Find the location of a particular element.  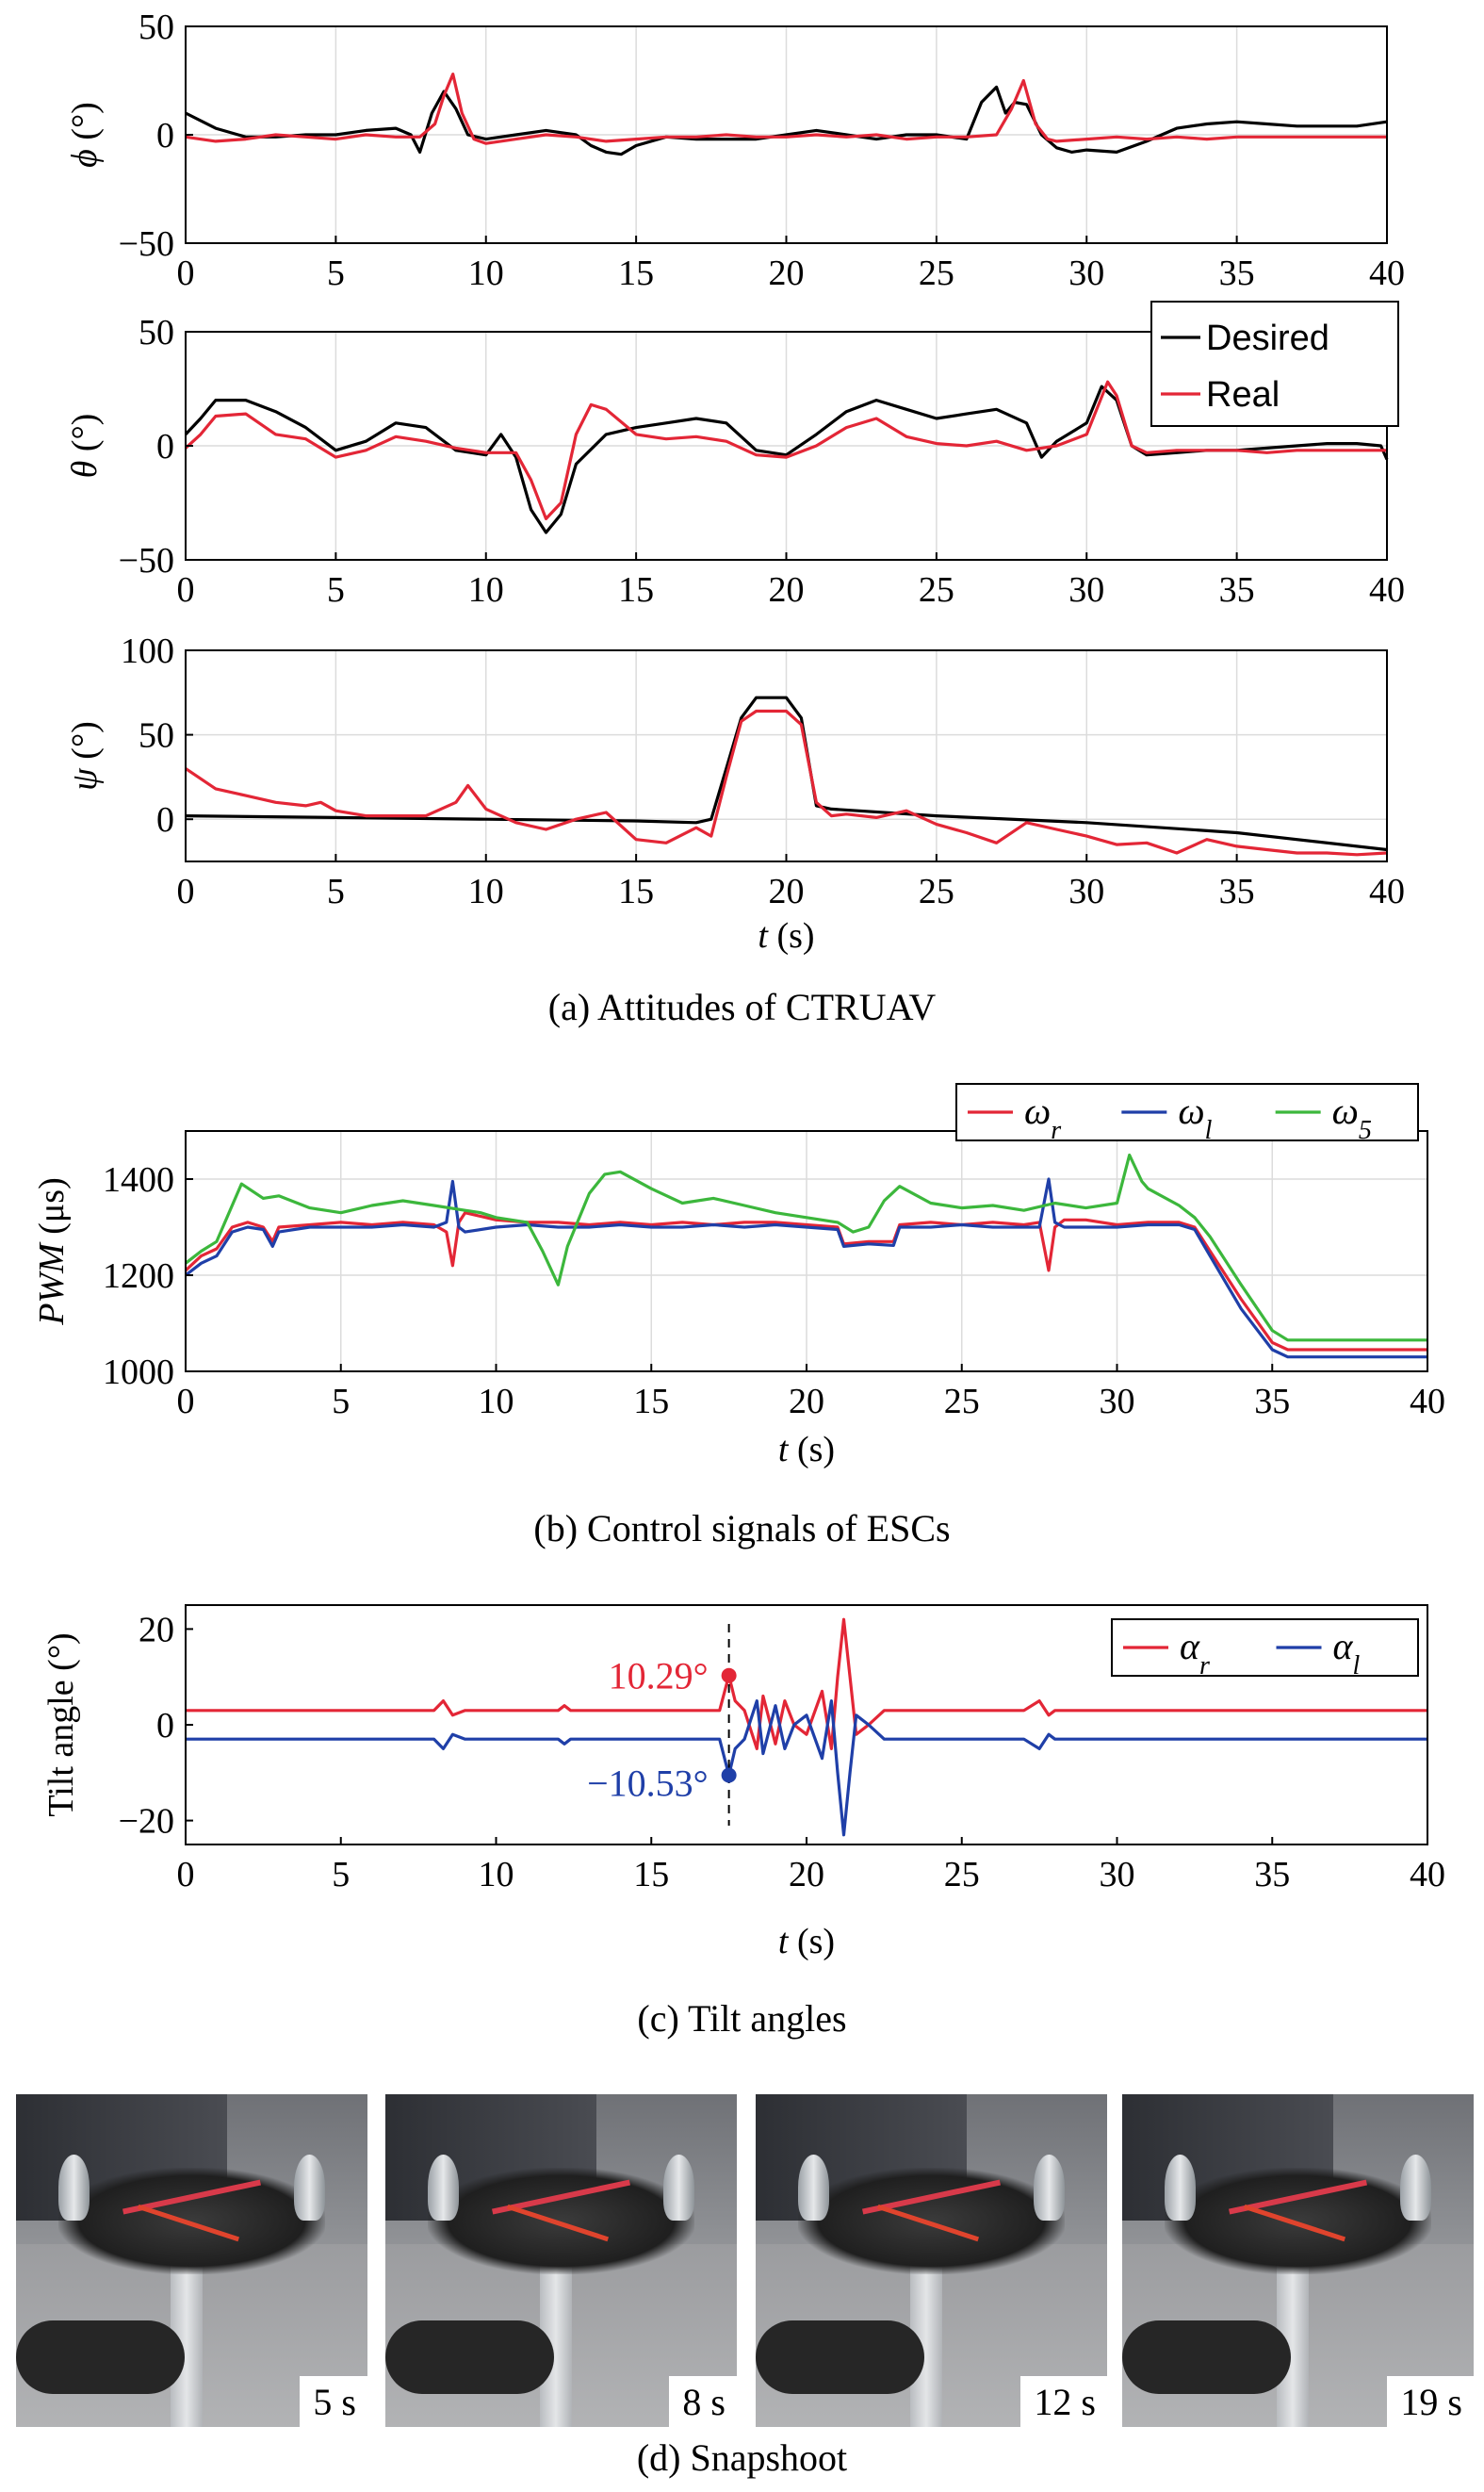

snapshot-photo-5s: 5 s is located at coordinates (191, 2260).